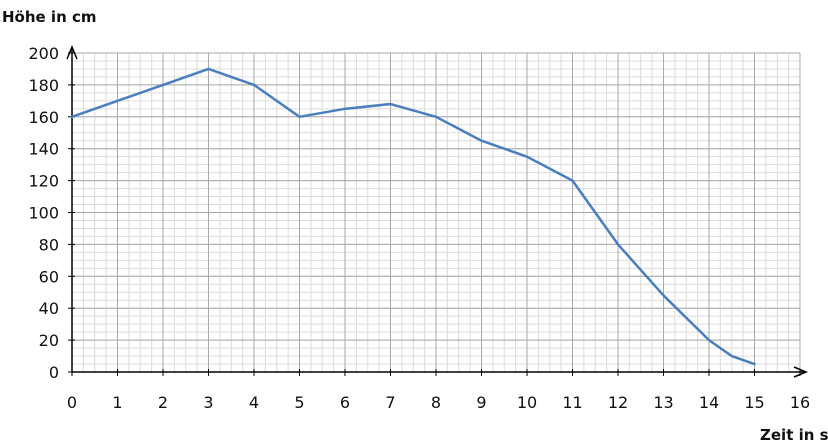 The height and width of the screenshot is (446, 828). What do you see at coordinates (49, 308) in the screenshot?
I see `y-tick-label: 40` at bounding box center [49, 308].